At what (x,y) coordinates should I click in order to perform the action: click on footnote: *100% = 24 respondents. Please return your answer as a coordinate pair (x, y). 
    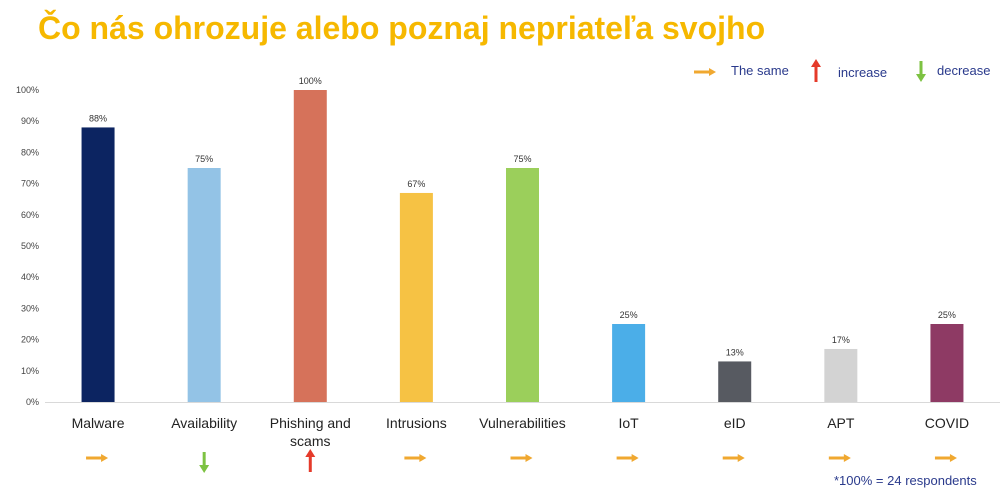
    Looking at the image, I should click on (905, 480).